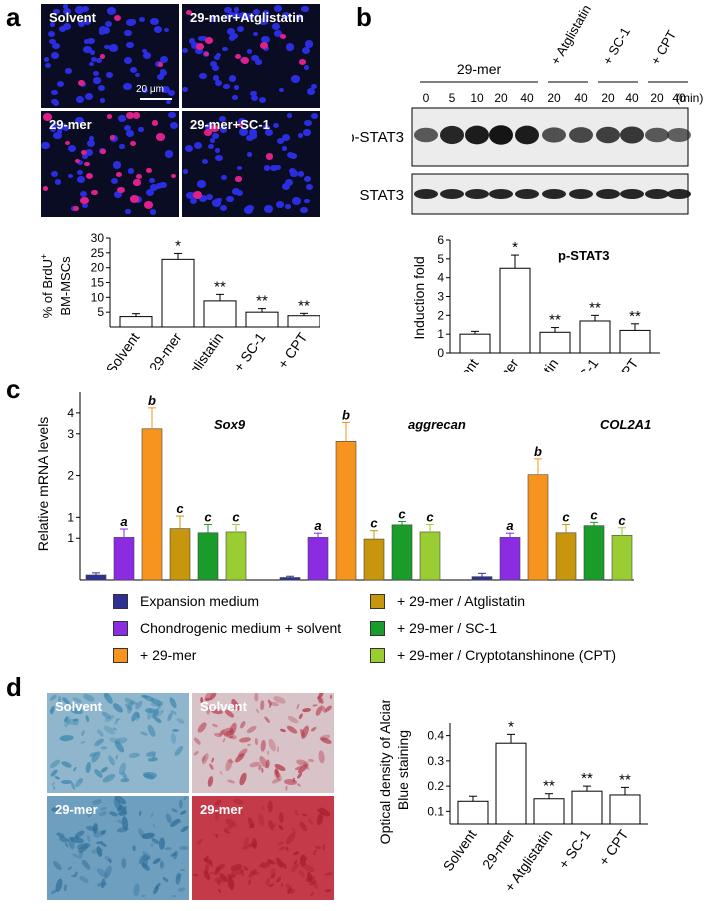  What do you see at coordinates (574, 848) in the screenshot?
I see `category-label: + SC-1` at bounding box center [574, 848].